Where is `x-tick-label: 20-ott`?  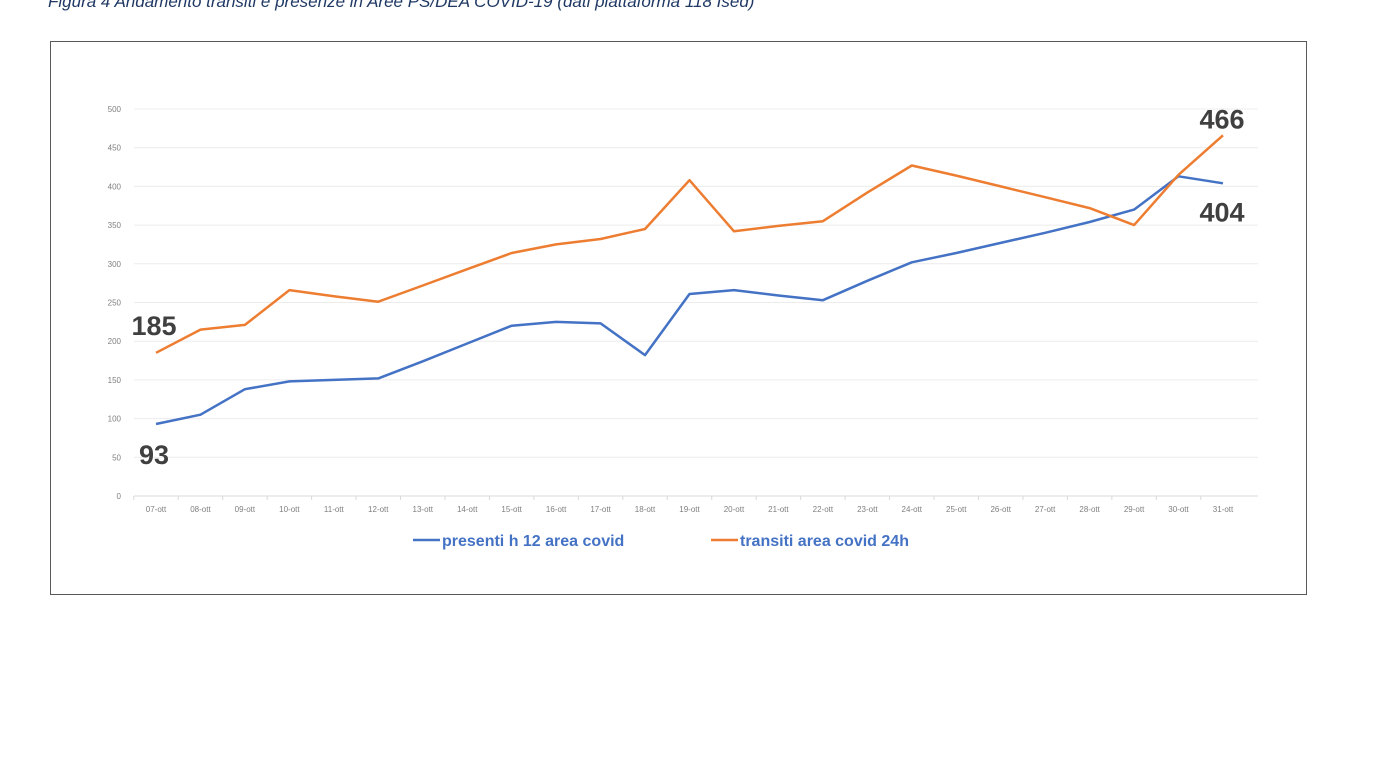 x-tick-label: 20-ott is located at coordinates (734, 509).